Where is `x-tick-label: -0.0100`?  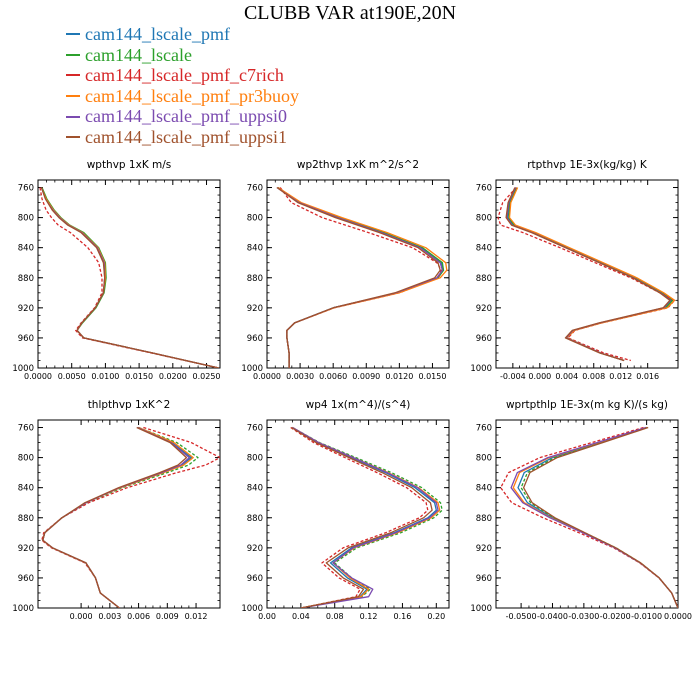
x-tick-label: -0.0100 is located at coordinates (646, 616).